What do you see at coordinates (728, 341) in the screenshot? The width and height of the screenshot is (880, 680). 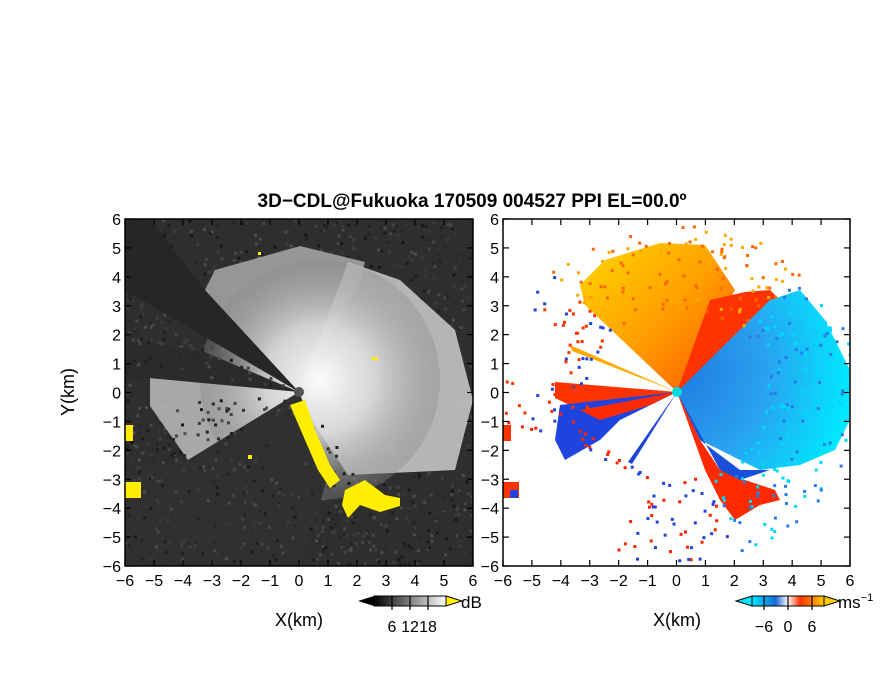 I see `velocity-sector-northeast` at bounding box center [728, 341].